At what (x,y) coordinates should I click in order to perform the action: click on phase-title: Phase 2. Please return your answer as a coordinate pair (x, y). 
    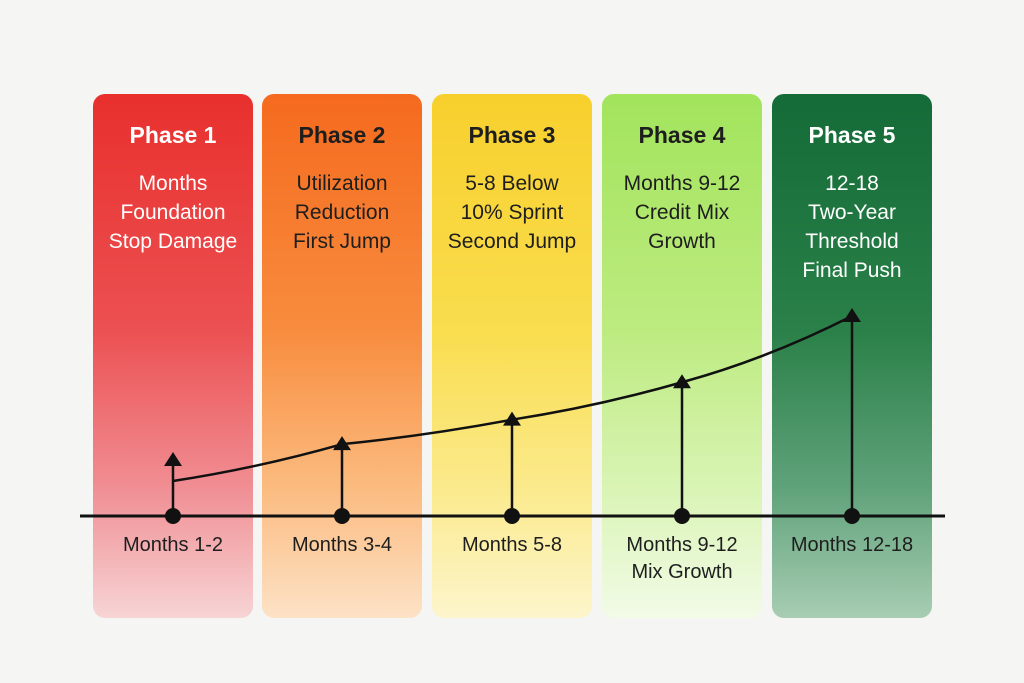
    Looking at the image, I should click on (342, 135).